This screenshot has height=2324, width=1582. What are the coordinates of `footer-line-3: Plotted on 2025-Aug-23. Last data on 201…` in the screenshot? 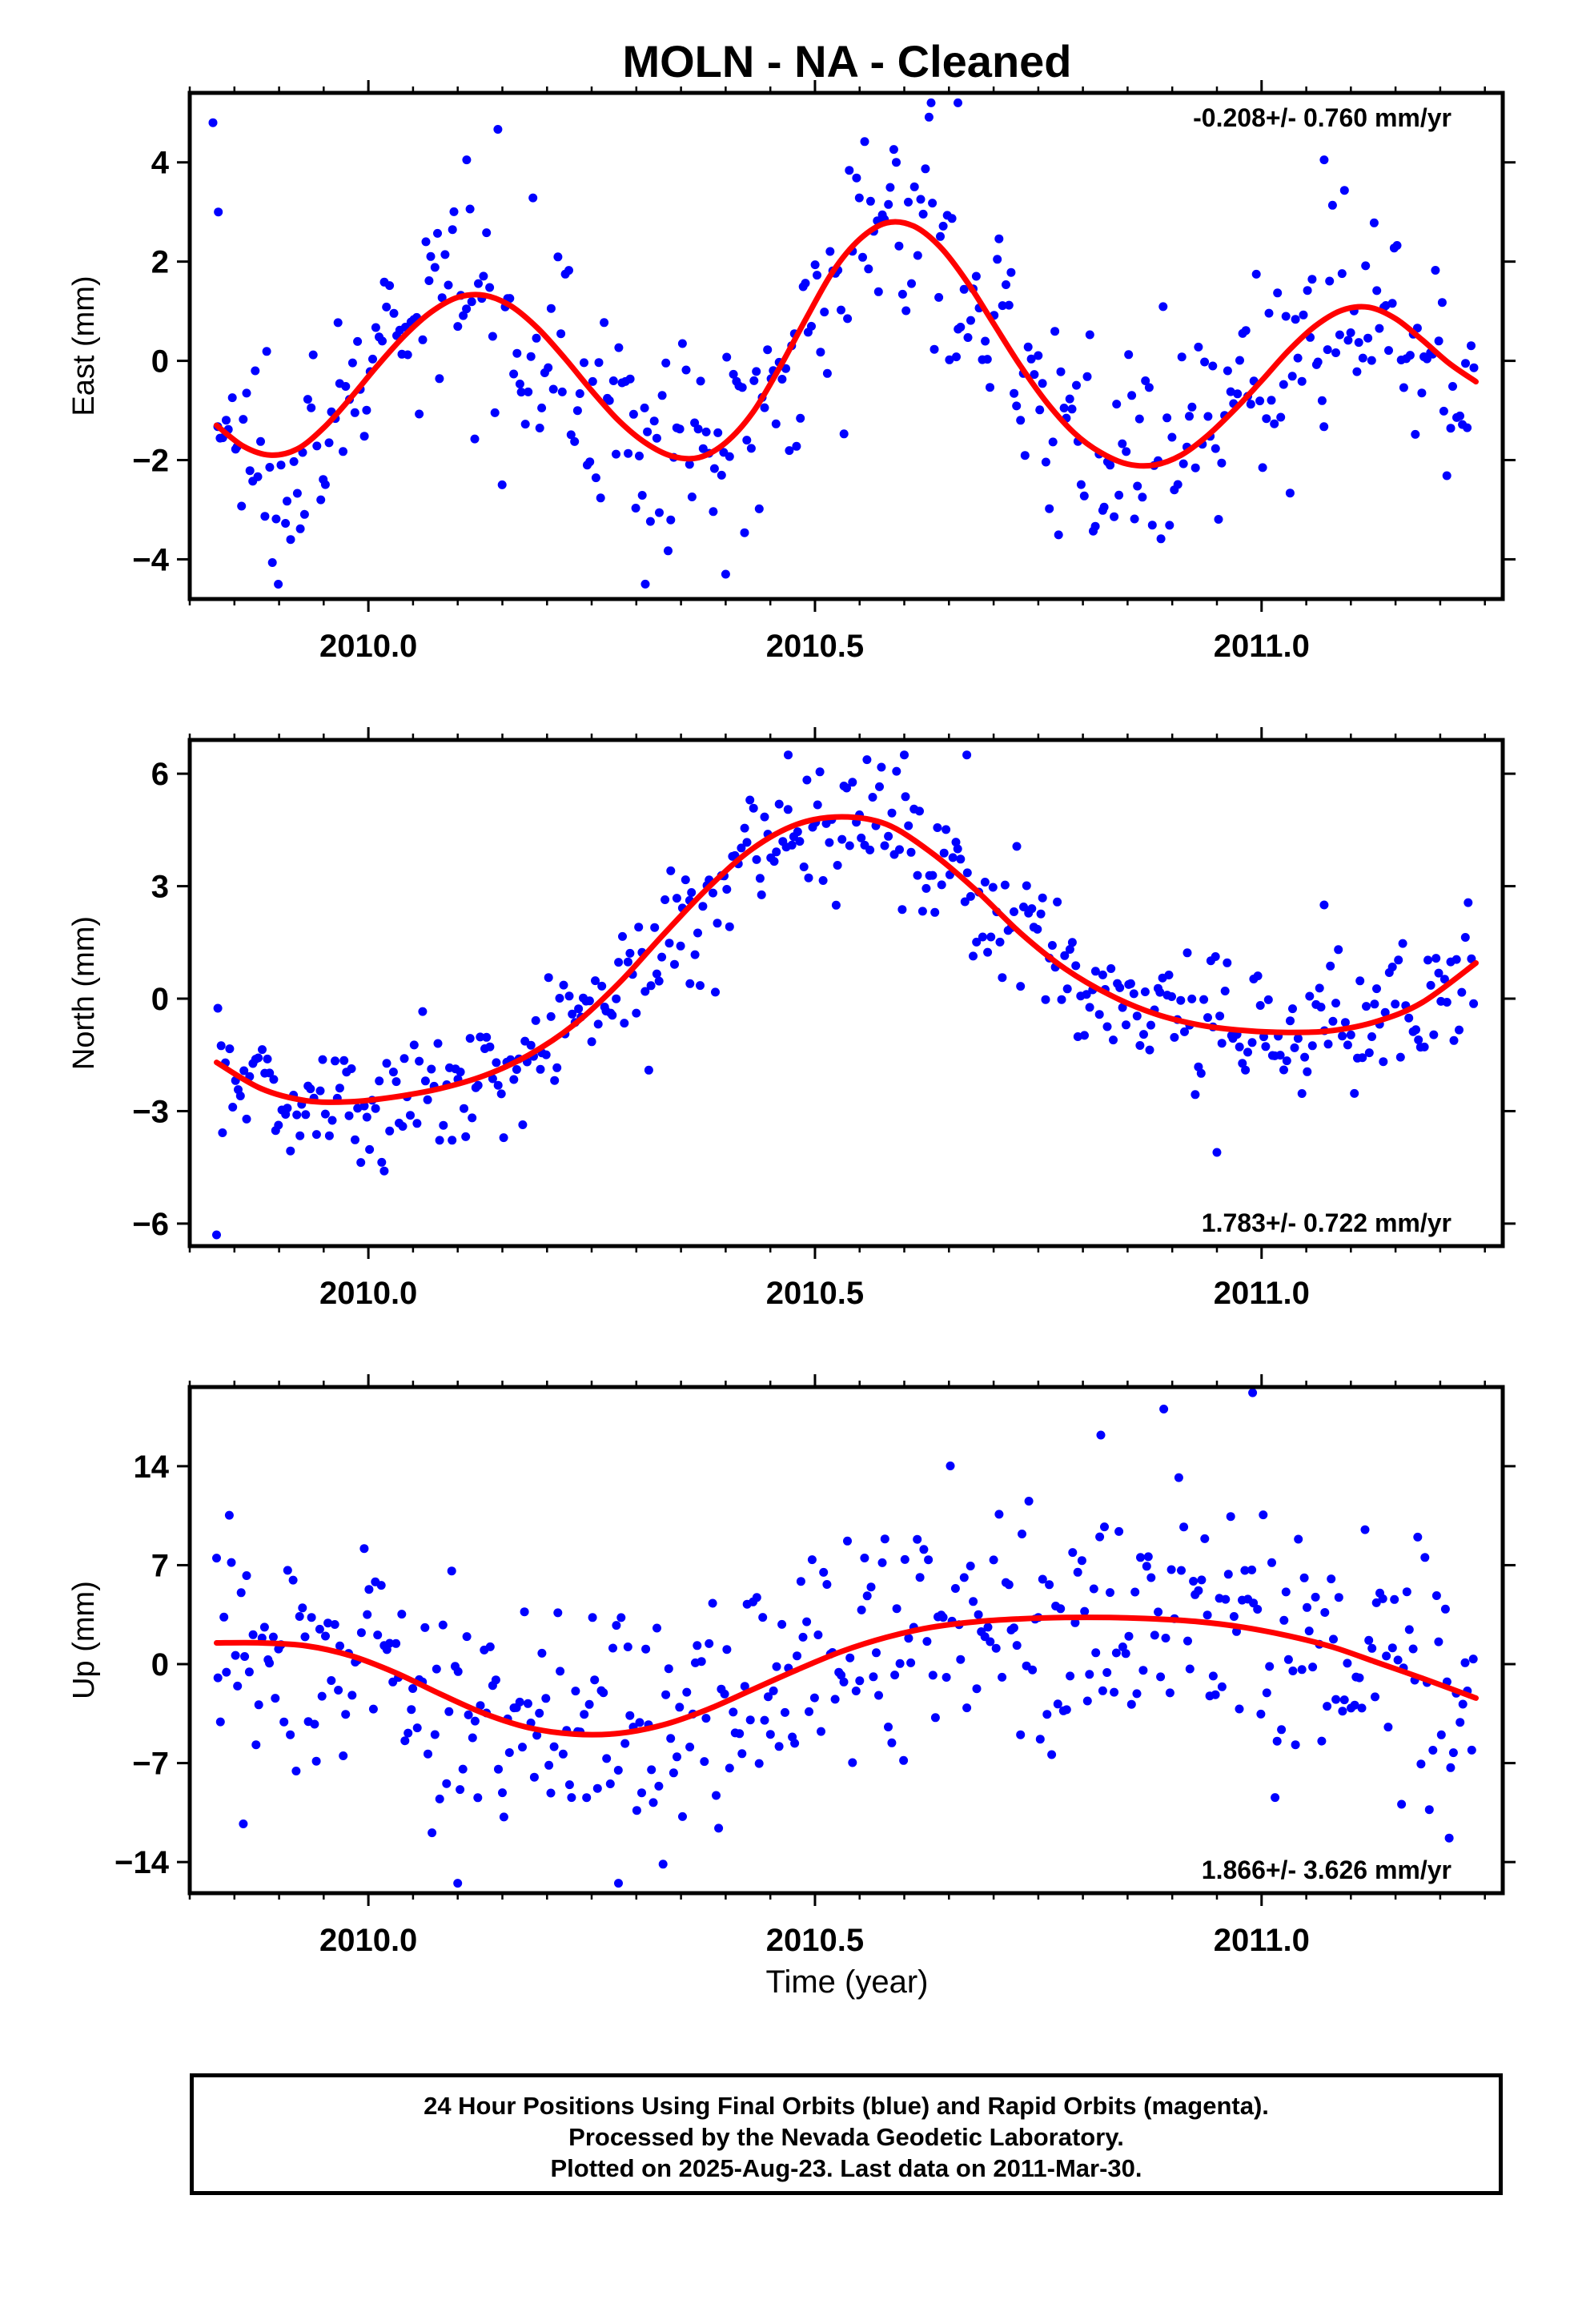 It's located at (846, 2168).